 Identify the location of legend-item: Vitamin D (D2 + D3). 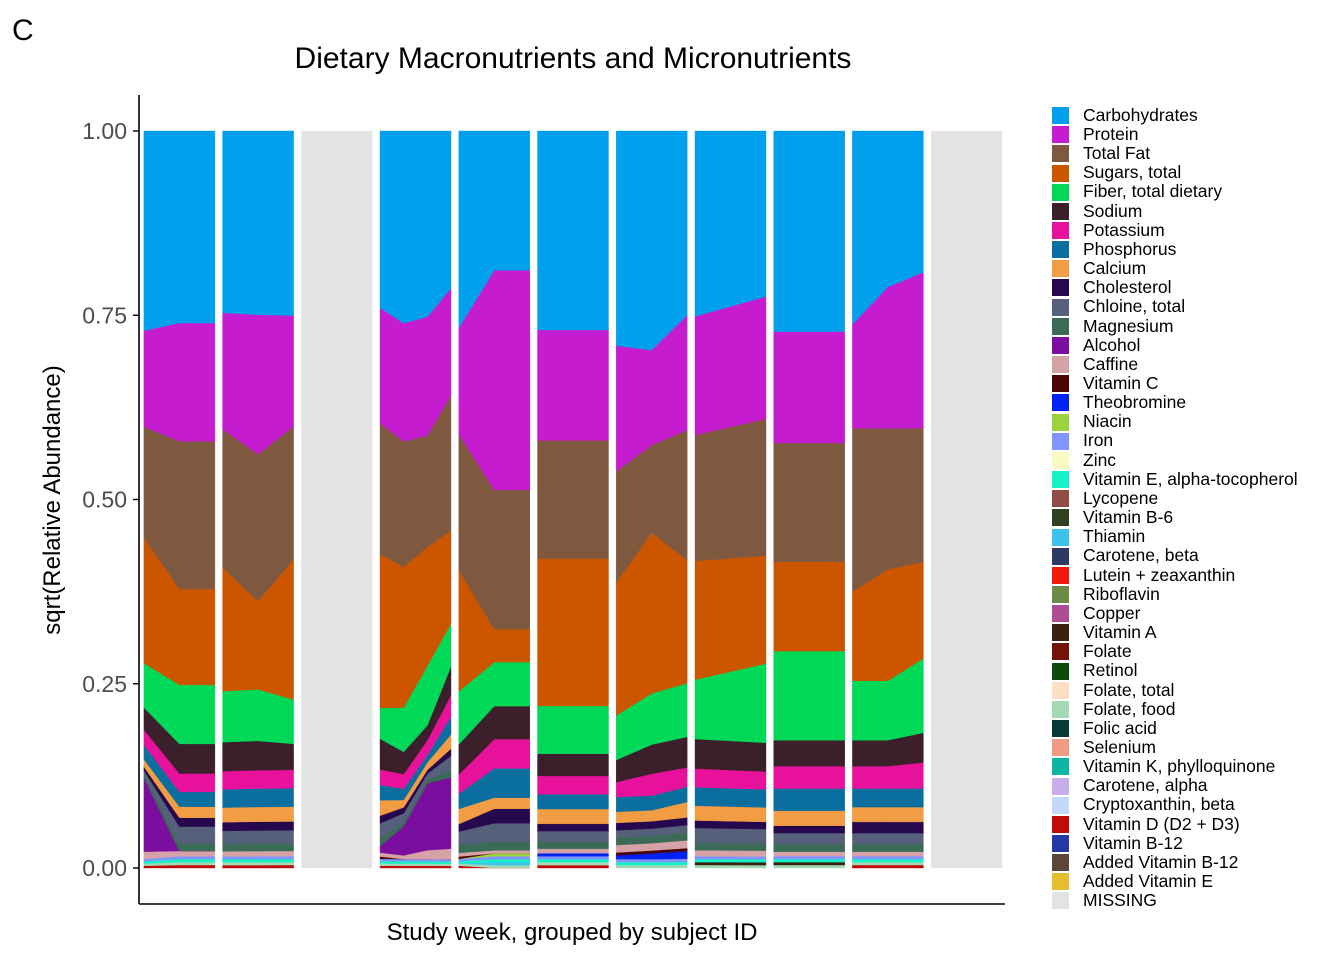
(1175, 824).